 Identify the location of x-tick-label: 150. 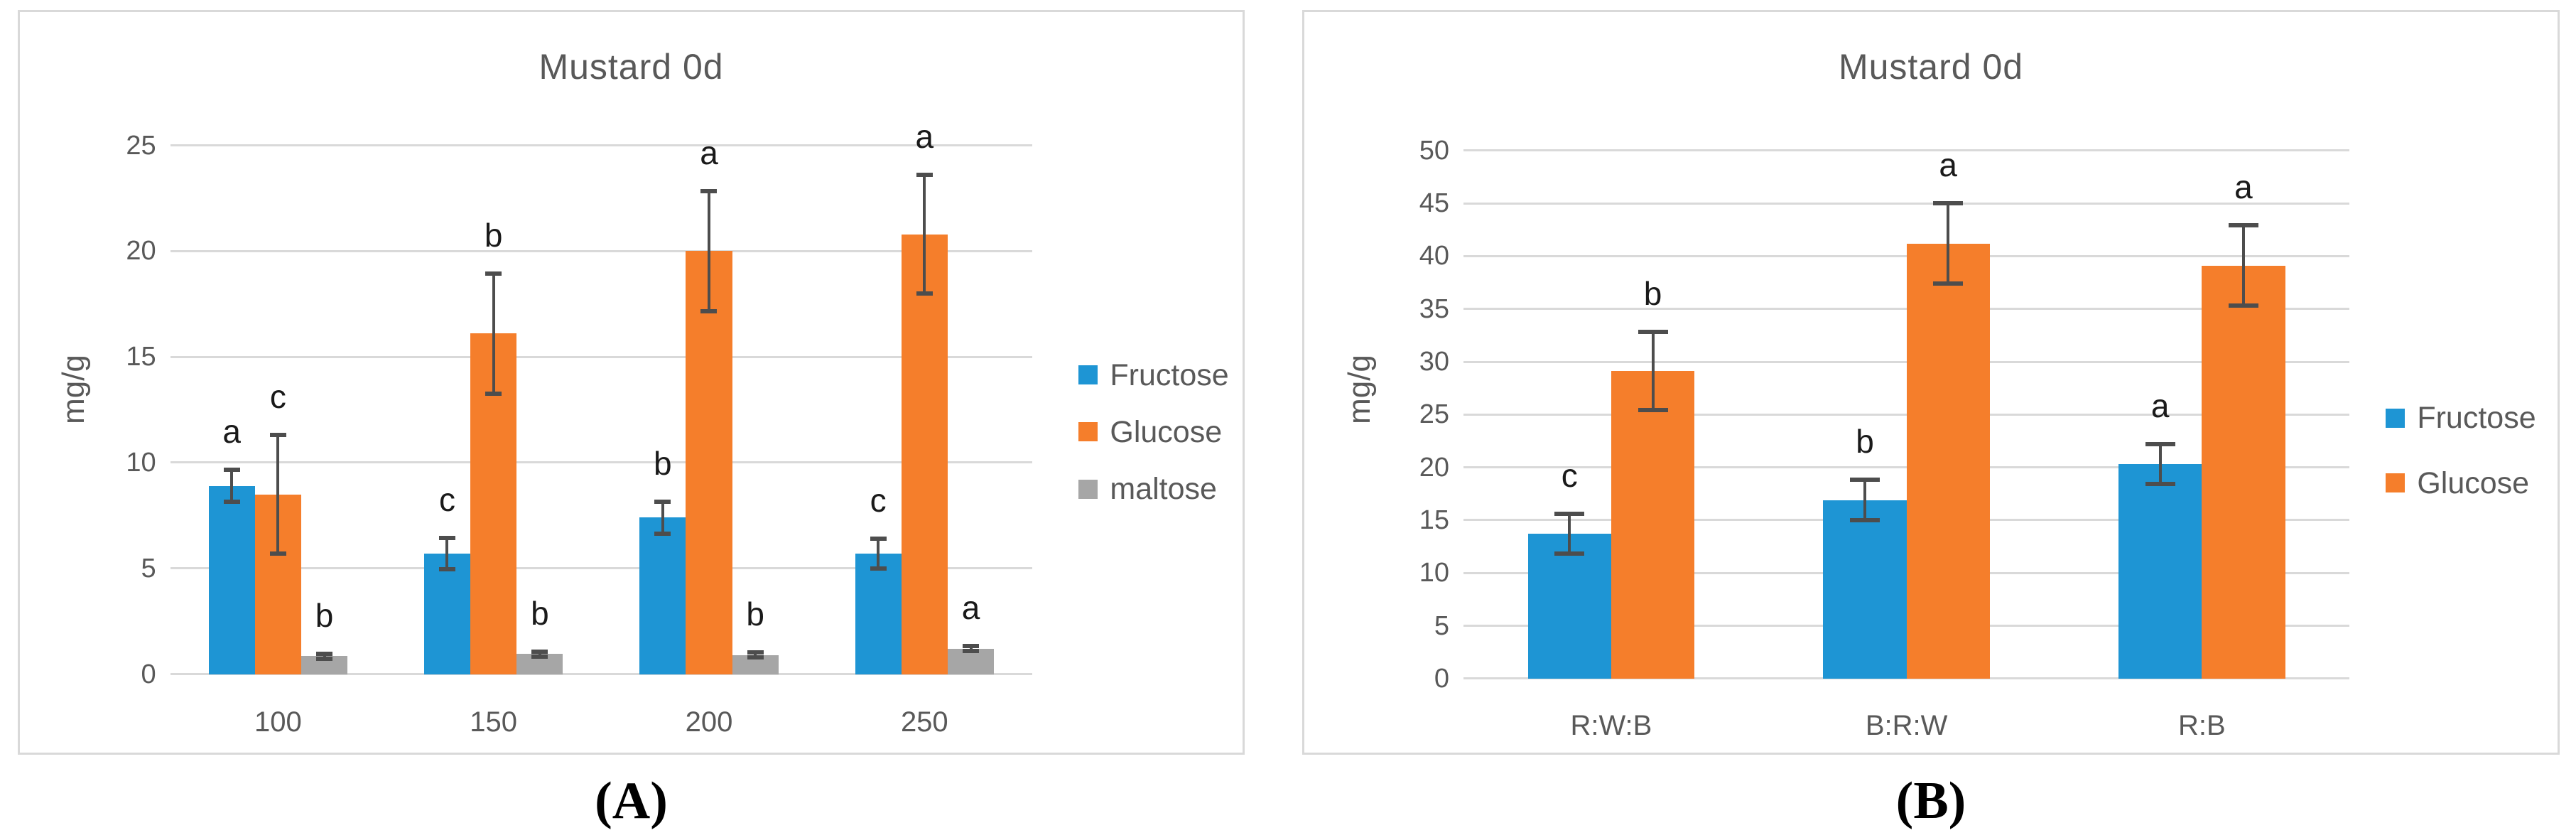
(494, 722).